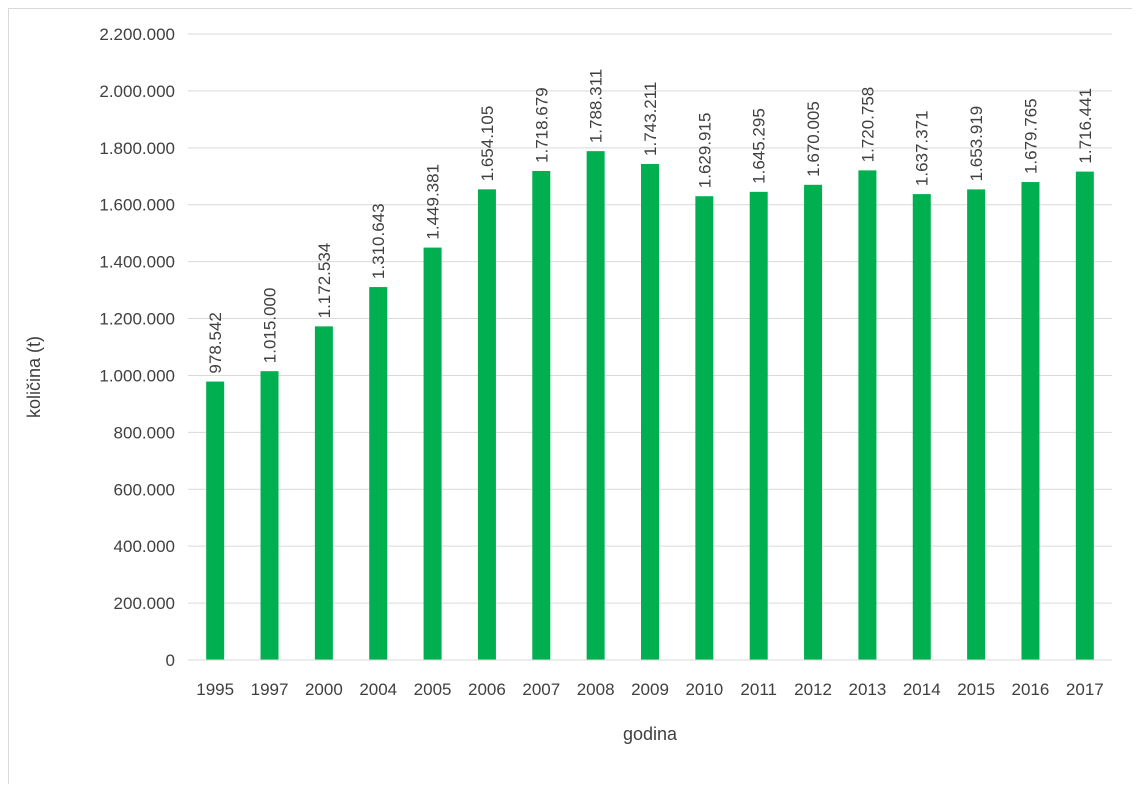 Image resolution: width=1136 pixels, height=789 pixels. I want to click on x-tick-label: 2004, so click(378, 689).